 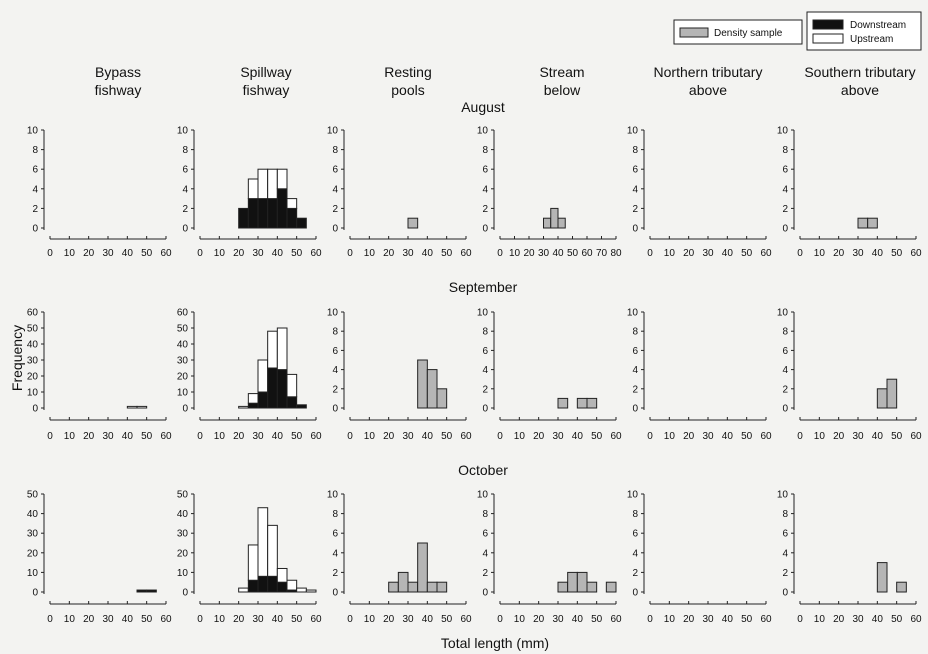 What do you see at coordinates (183, 361) in the screenshot?
I see `y-tick-label: 30` at bounding box center [183, 361].